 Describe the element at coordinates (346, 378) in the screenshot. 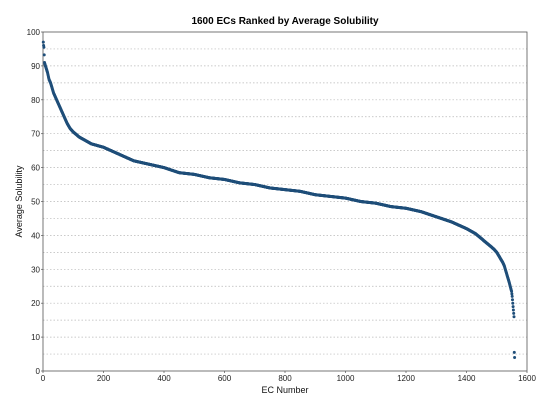

I see `x-tick-label: 1000` at that location.